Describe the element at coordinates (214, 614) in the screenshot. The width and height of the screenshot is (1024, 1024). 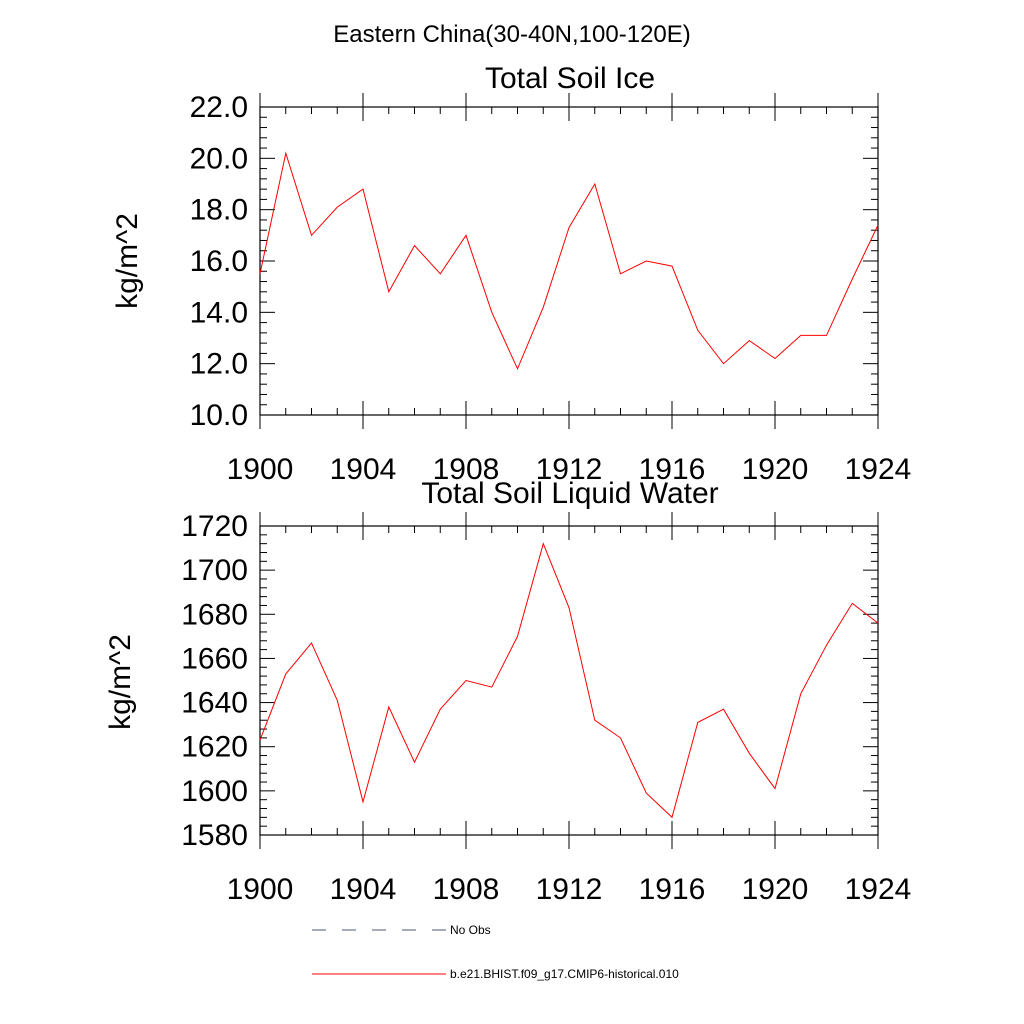
I see `y-tick-label: 1680` at that location.